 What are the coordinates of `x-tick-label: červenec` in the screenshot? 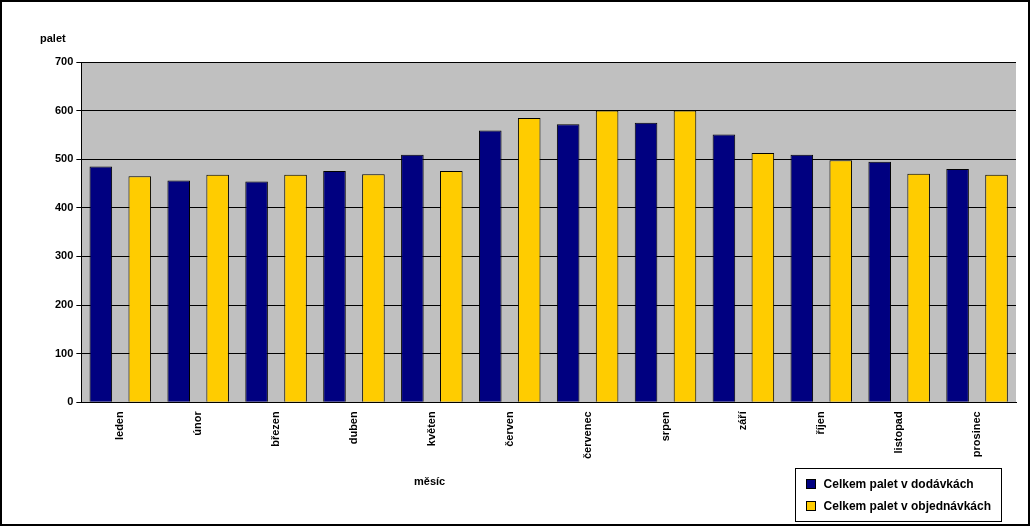 It's located at (586, 435).